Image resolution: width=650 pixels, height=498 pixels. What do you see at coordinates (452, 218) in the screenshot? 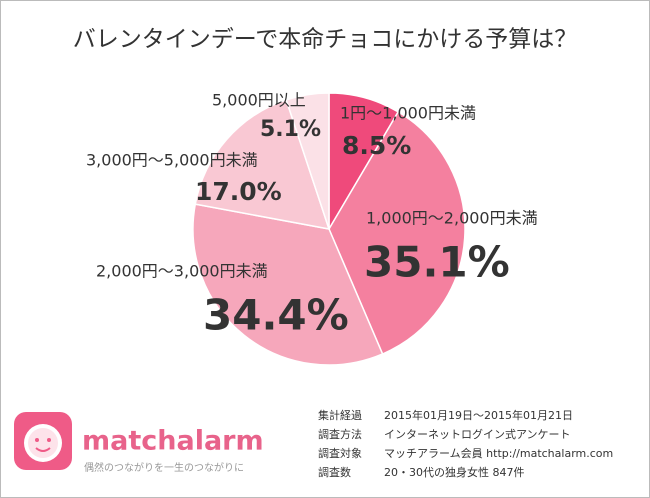
I see `slice-label: 1,000円～2,000円未満` at bounding box center [452, 218].